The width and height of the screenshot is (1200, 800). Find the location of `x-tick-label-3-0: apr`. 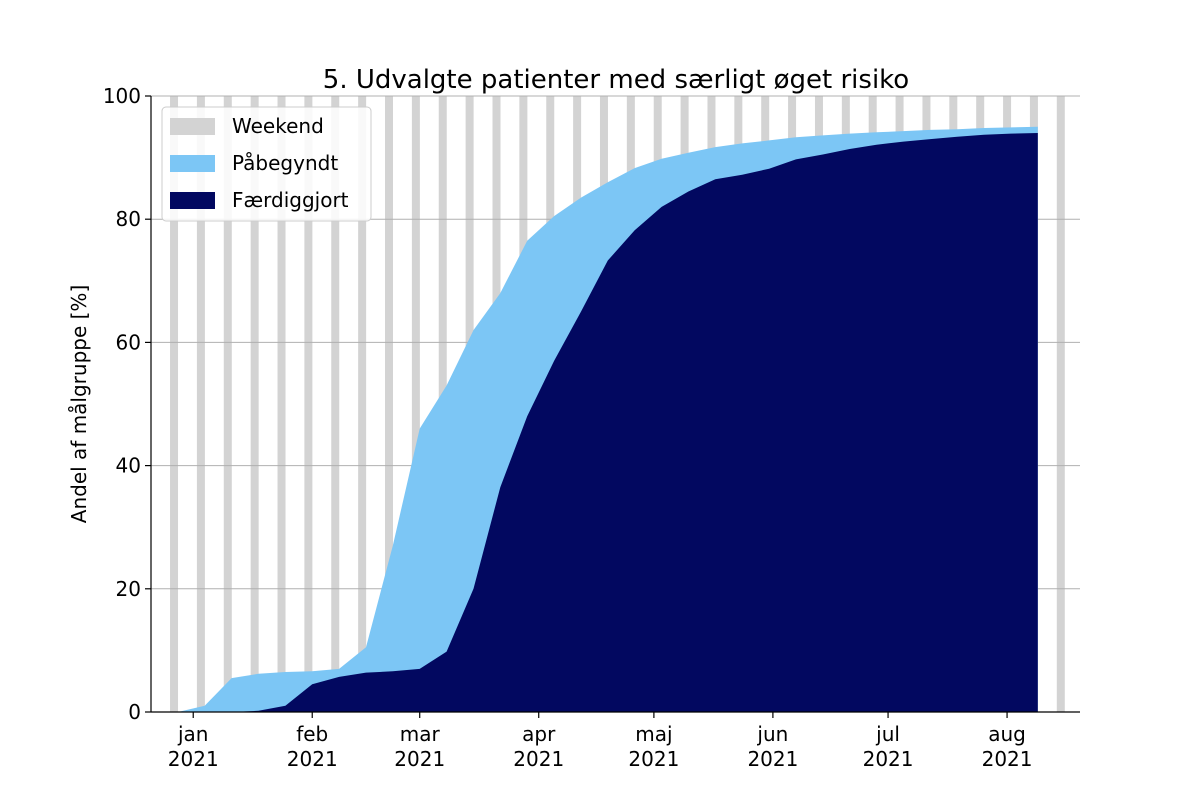

x-tick-label-3-0: apr is located at coordinates (539, 734).